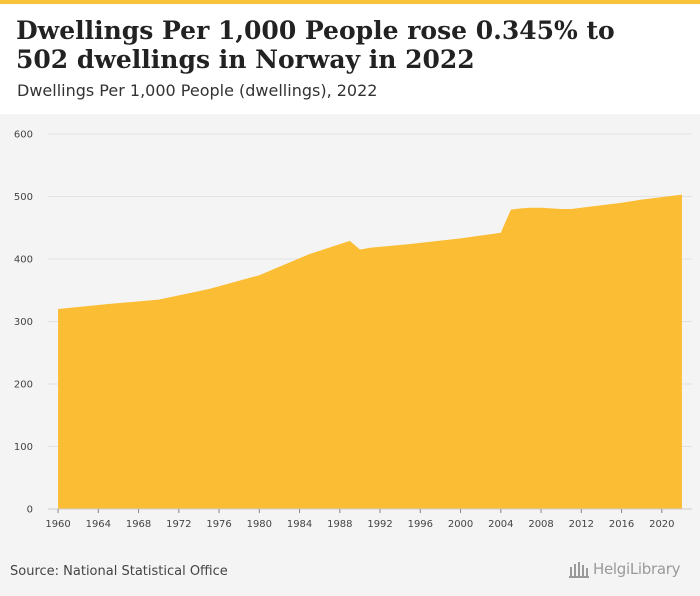 The height and width of the screenshot is (596, 700). I want to click on x-tick-label-1972: 1972, so click(178, 524).